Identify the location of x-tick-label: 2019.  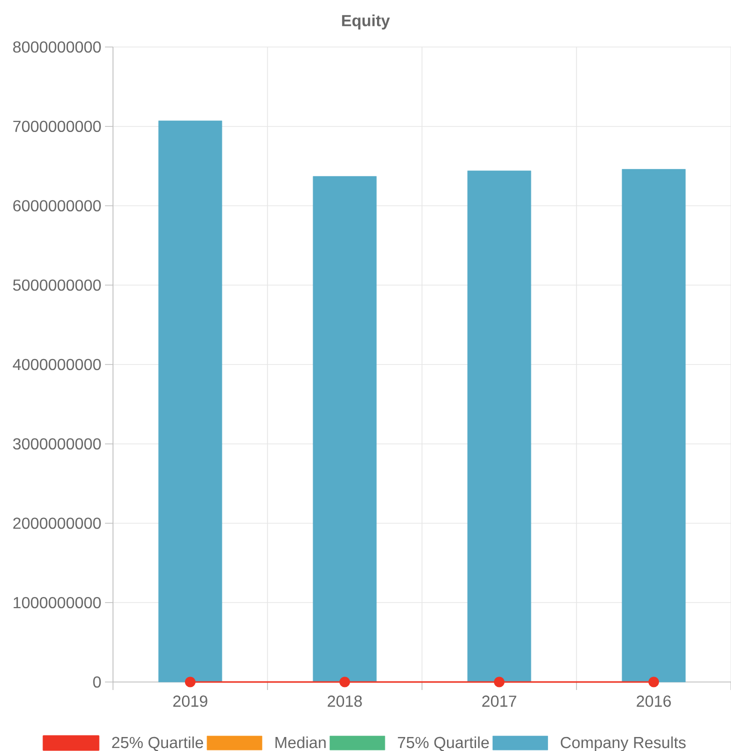
(190, 701).